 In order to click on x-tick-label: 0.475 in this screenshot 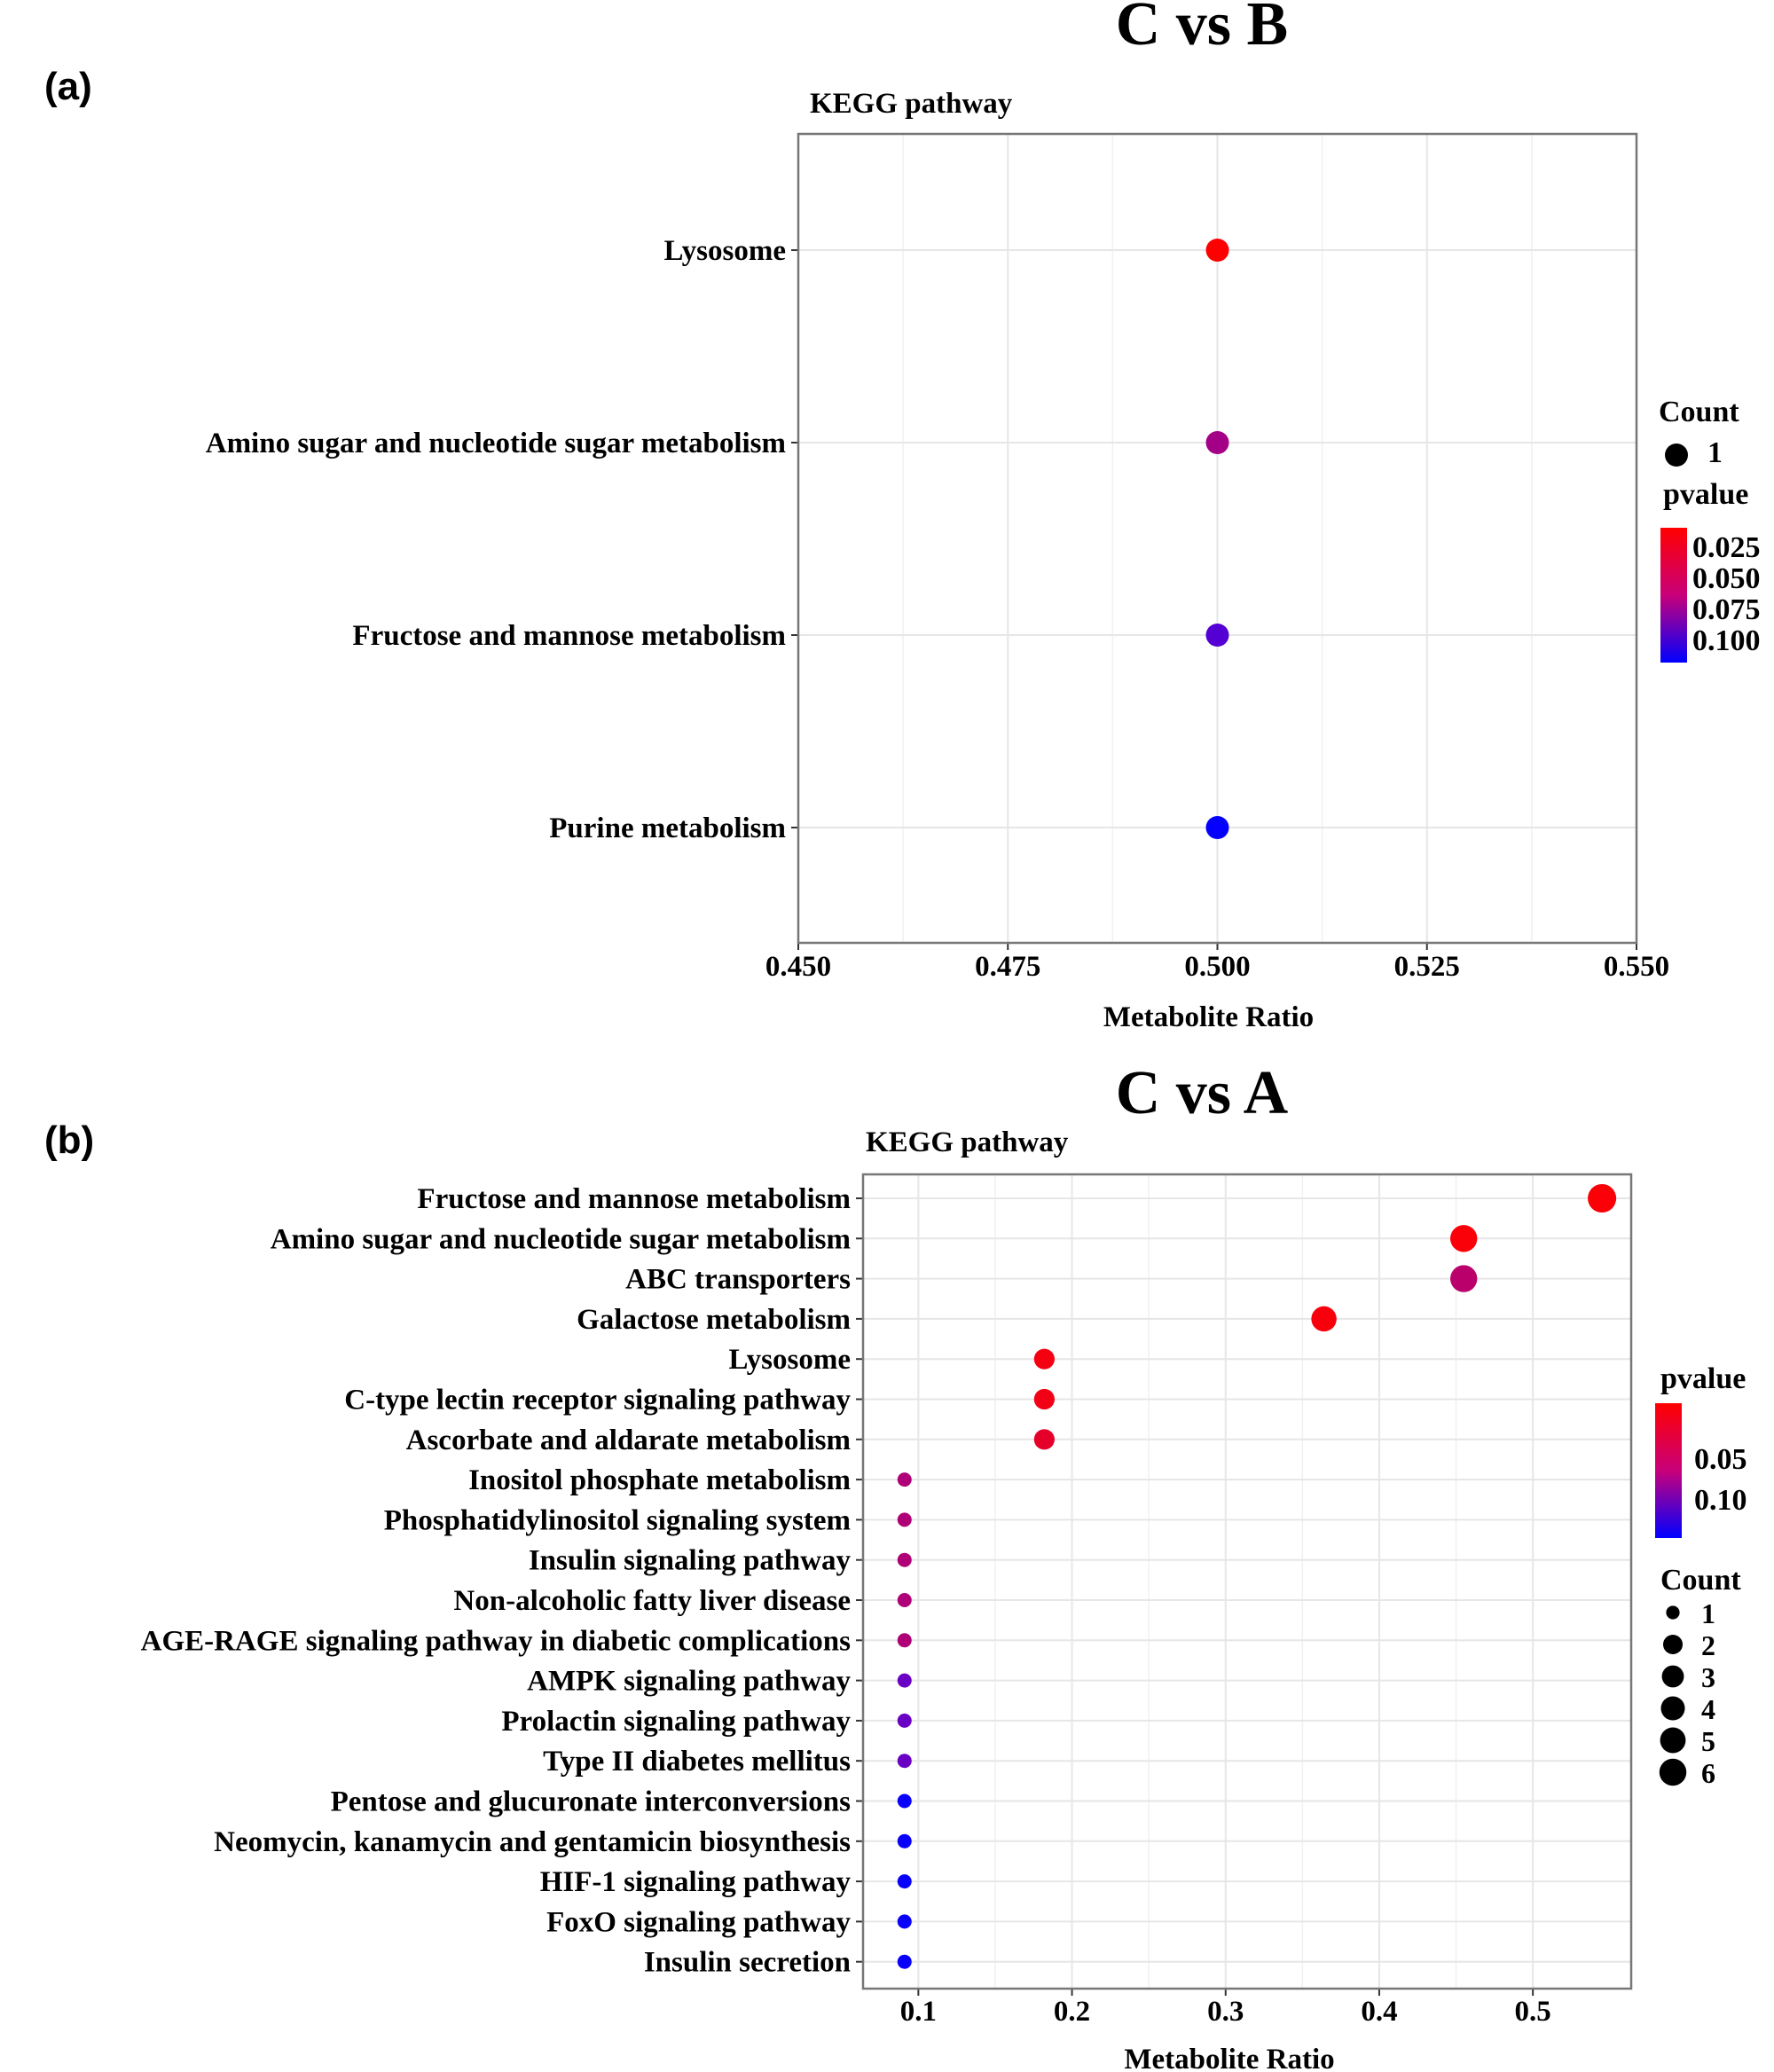, I will do `click(1007, 967)`.